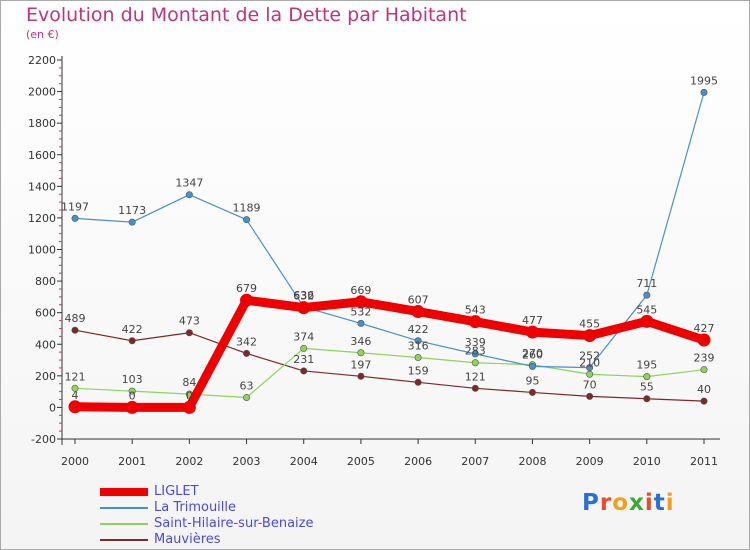 The width and height of the screenshot is (750, 550). Describe the element at coordinates (475, 461) in the screenshot. I see `x-tick-label: 2007` at that location.